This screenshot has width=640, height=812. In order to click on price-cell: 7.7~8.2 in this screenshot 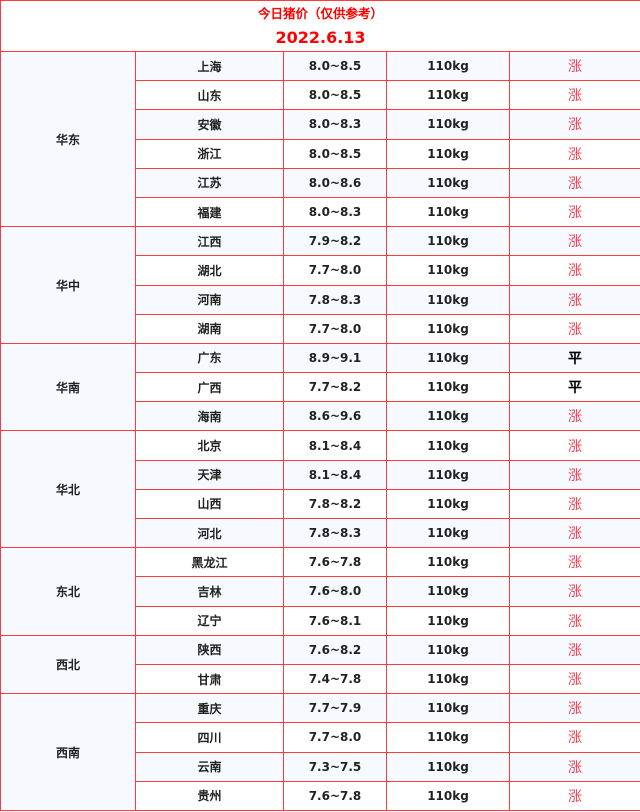, I will do `click(335, 387)`.